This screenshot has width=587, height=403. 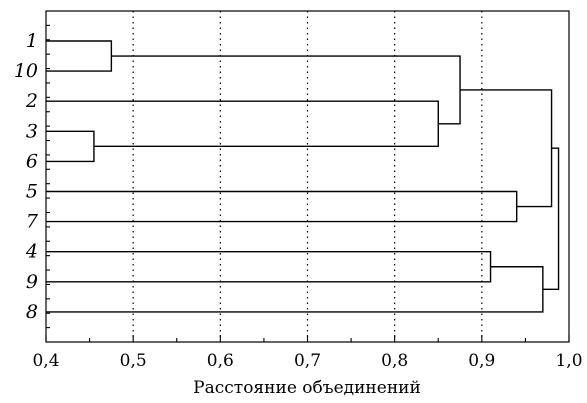 I want to click on leaf-label-9: 9, so click(x=32, y=282).